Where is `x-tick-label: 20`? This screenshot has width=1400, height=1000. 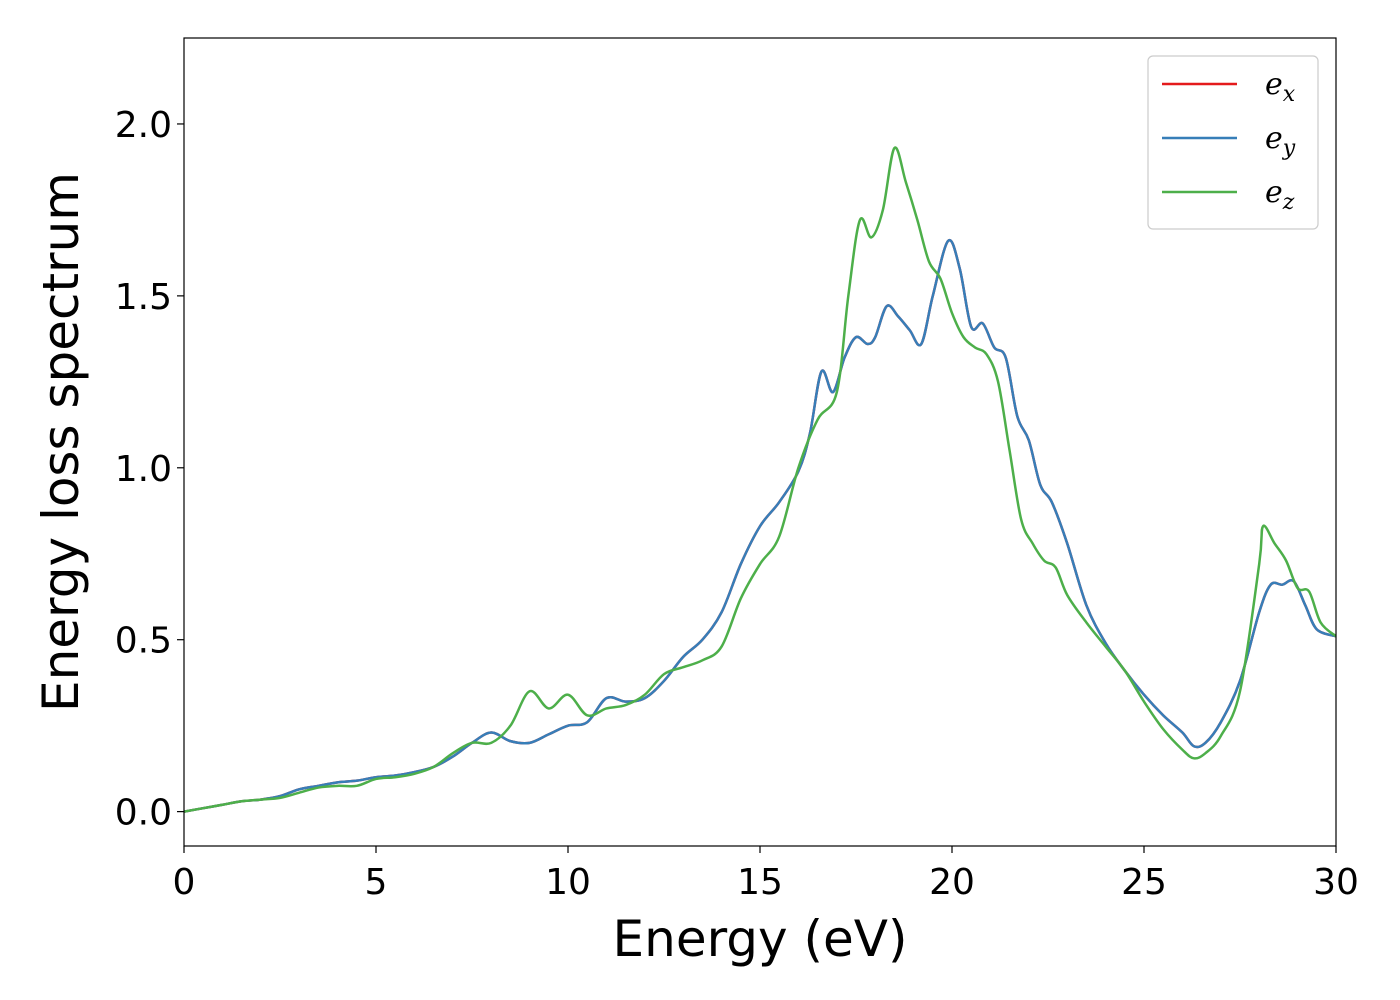
x-tick-label: 20 is located at coordinates (952, 882).